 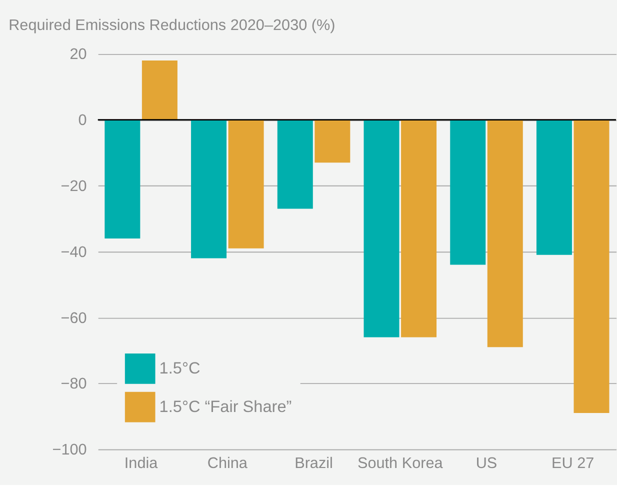 I want to click on x-tick-label: US, so click(x=487, y=463).